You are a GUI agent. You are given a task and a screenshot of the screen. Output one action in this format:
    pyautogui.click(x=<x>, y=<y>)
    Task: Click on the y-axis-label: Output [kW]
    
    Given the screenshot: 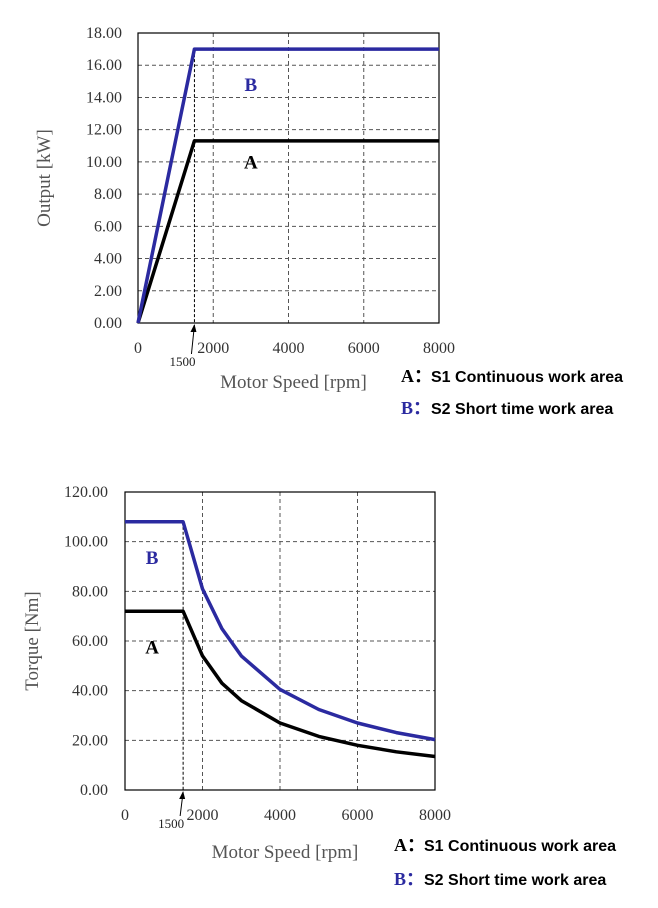 What is the action you would take?
    pyautogui.click(x=44, y=178)
    